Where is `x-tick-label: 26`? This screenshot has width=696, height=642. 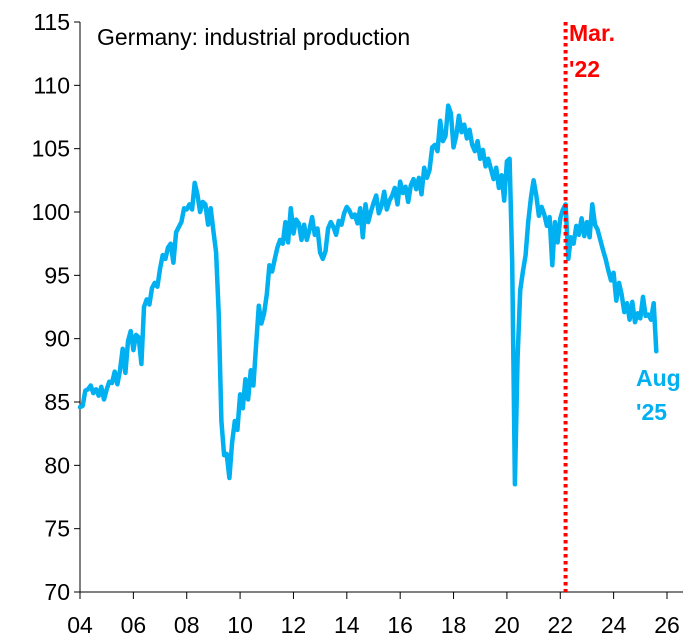
x-tick-label: 26 is located at coordinates (667, 625).